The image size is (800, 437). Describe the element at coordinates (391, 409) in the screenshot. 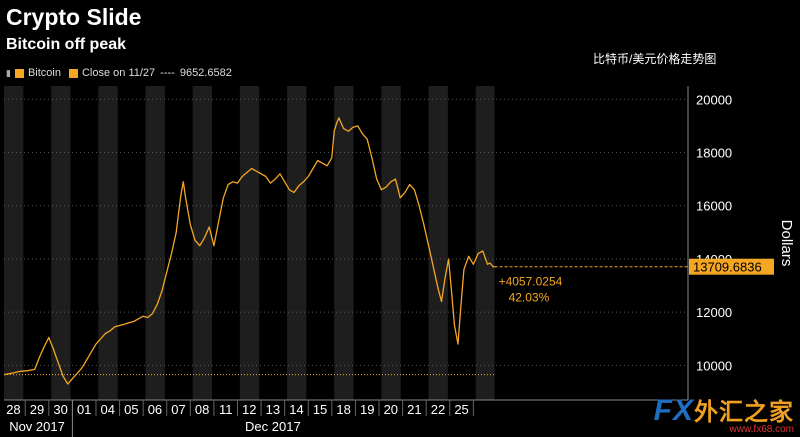

I see `x-tick-label: 20` at that location.